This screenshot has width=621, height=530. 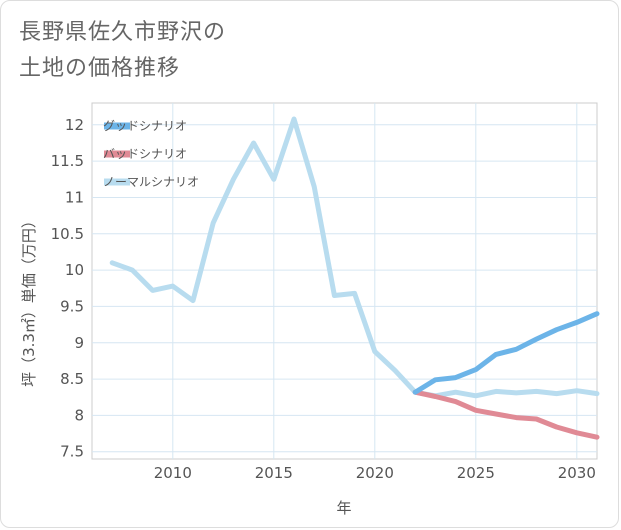 What do you see at coordinates (67, 161) in the screenshot?
I see `y-tick-label-8: 11.5` at bounding box center [67, 161].